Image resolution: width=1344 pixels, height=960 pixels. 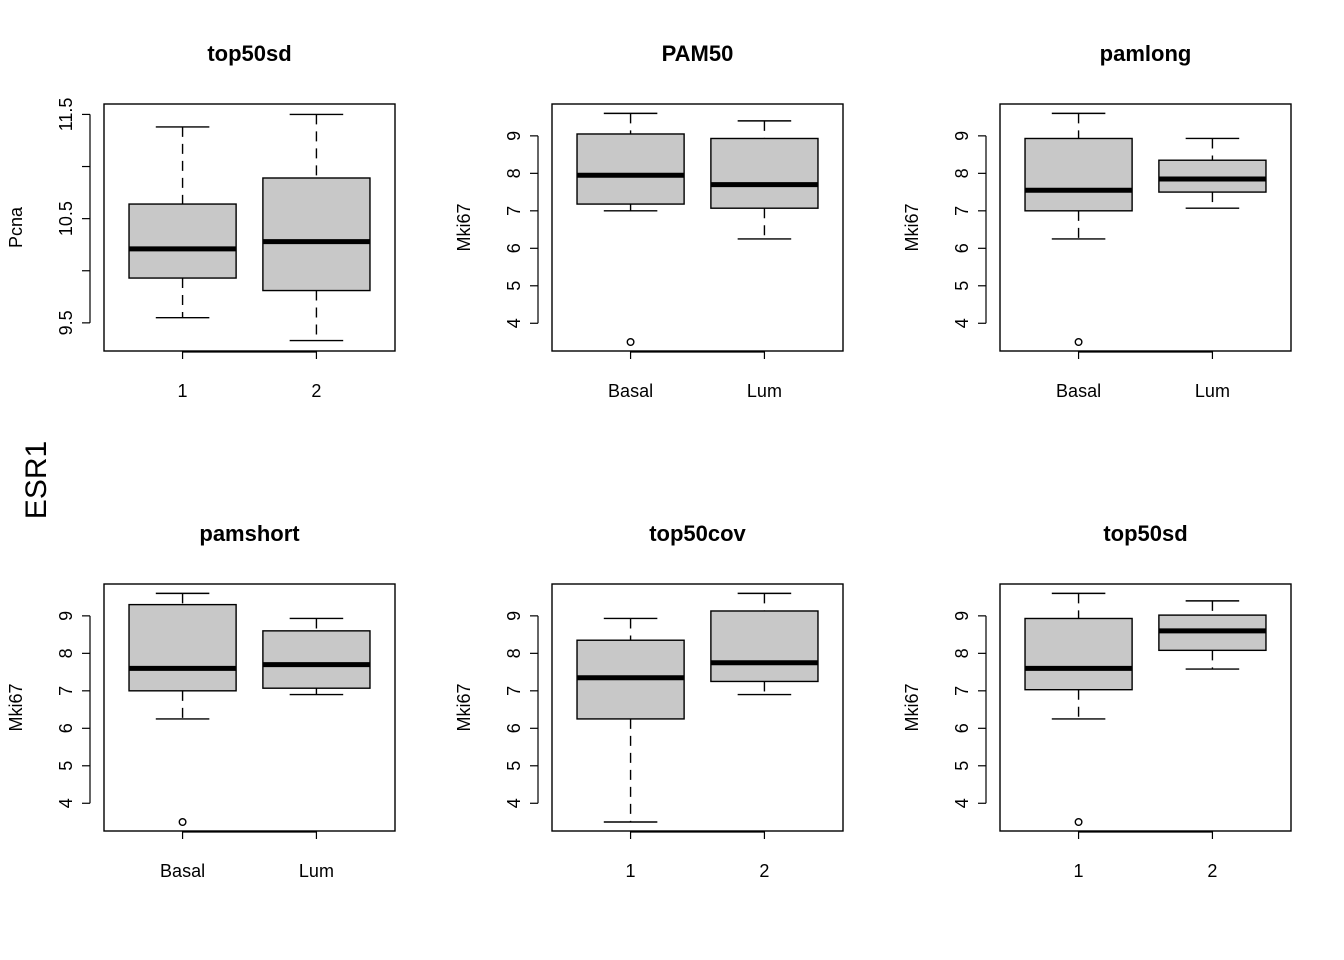 What do you see at coordinates (66, 218) in the screenshot?
I see `y-tick-label: 10.5` at bounding box center [66, 218].